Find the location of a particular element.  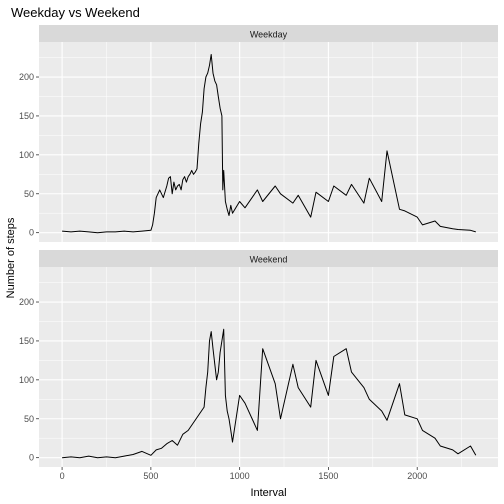

y-ticks-weekend: 0 50 100 150 200 is located at coordinates (29, 380).